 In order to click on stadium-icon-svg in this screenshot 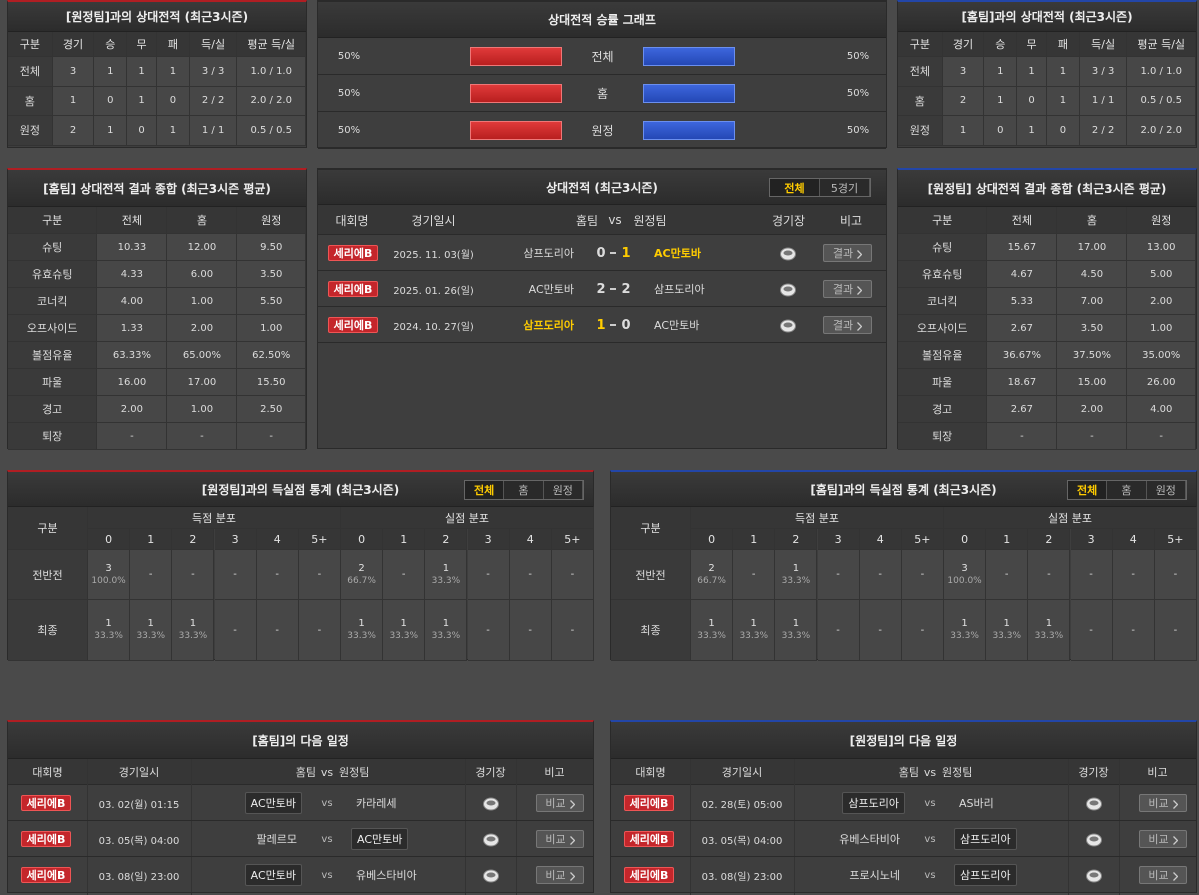, I will do `click(1094, 804)`.